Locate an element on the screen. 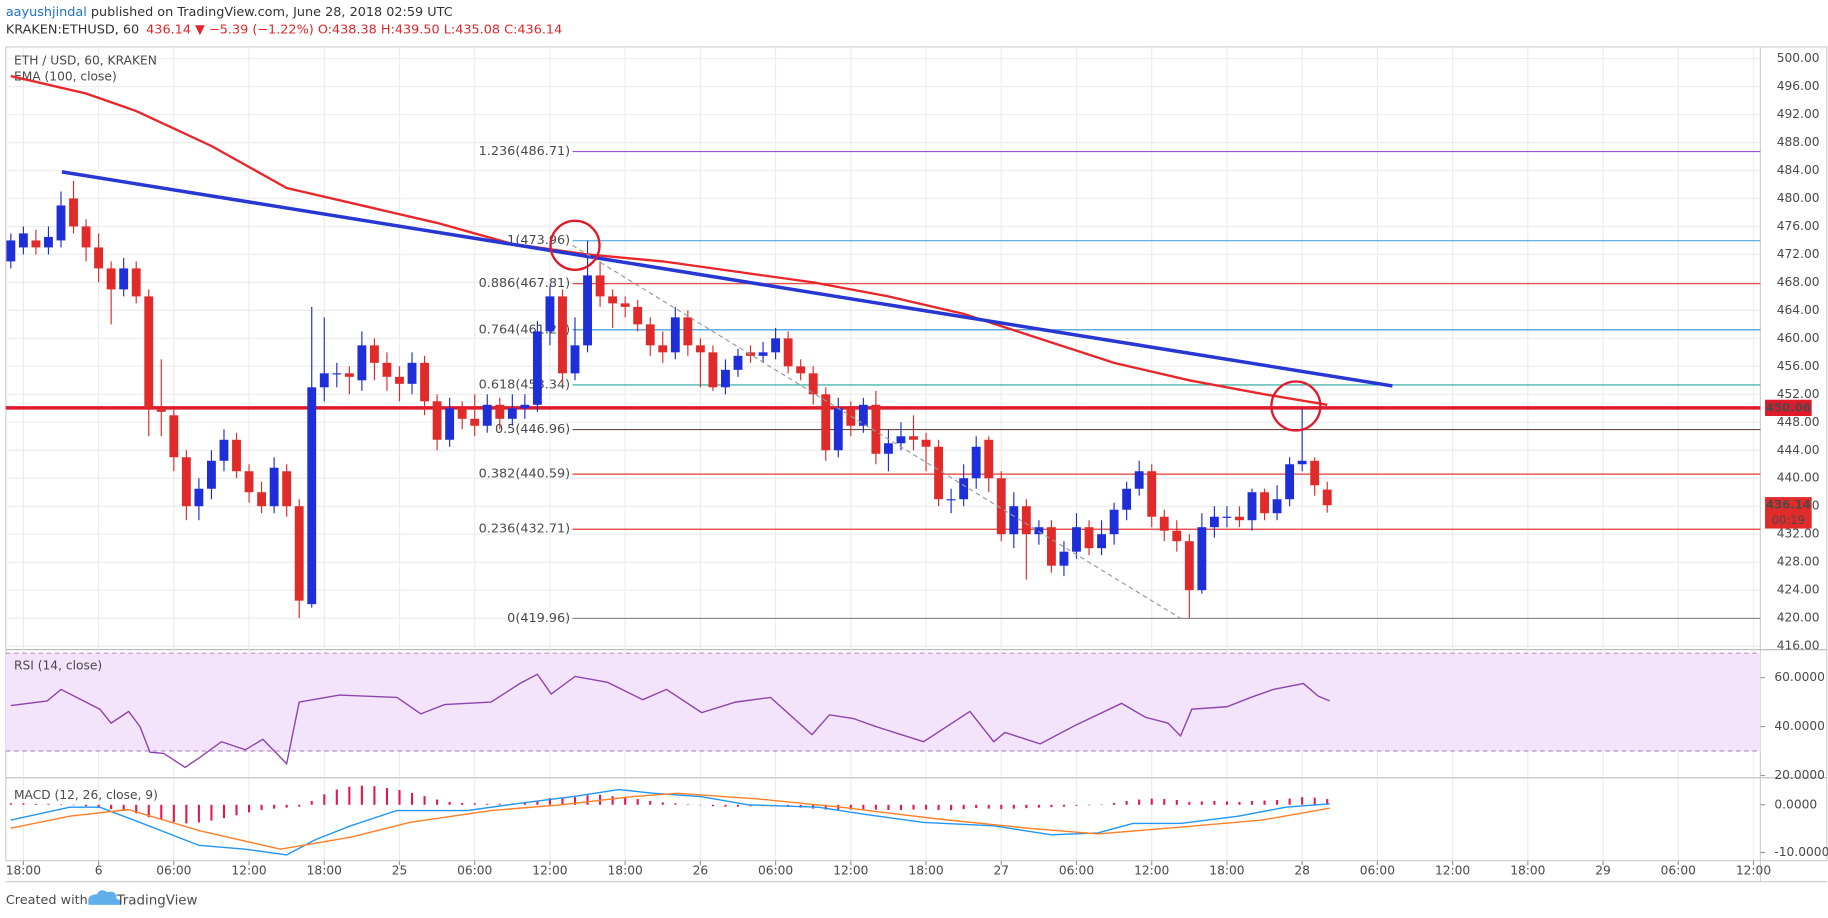 The image size is (1828, 918). y-tick-label: 484.00 is located at coordinates (1798, 170).